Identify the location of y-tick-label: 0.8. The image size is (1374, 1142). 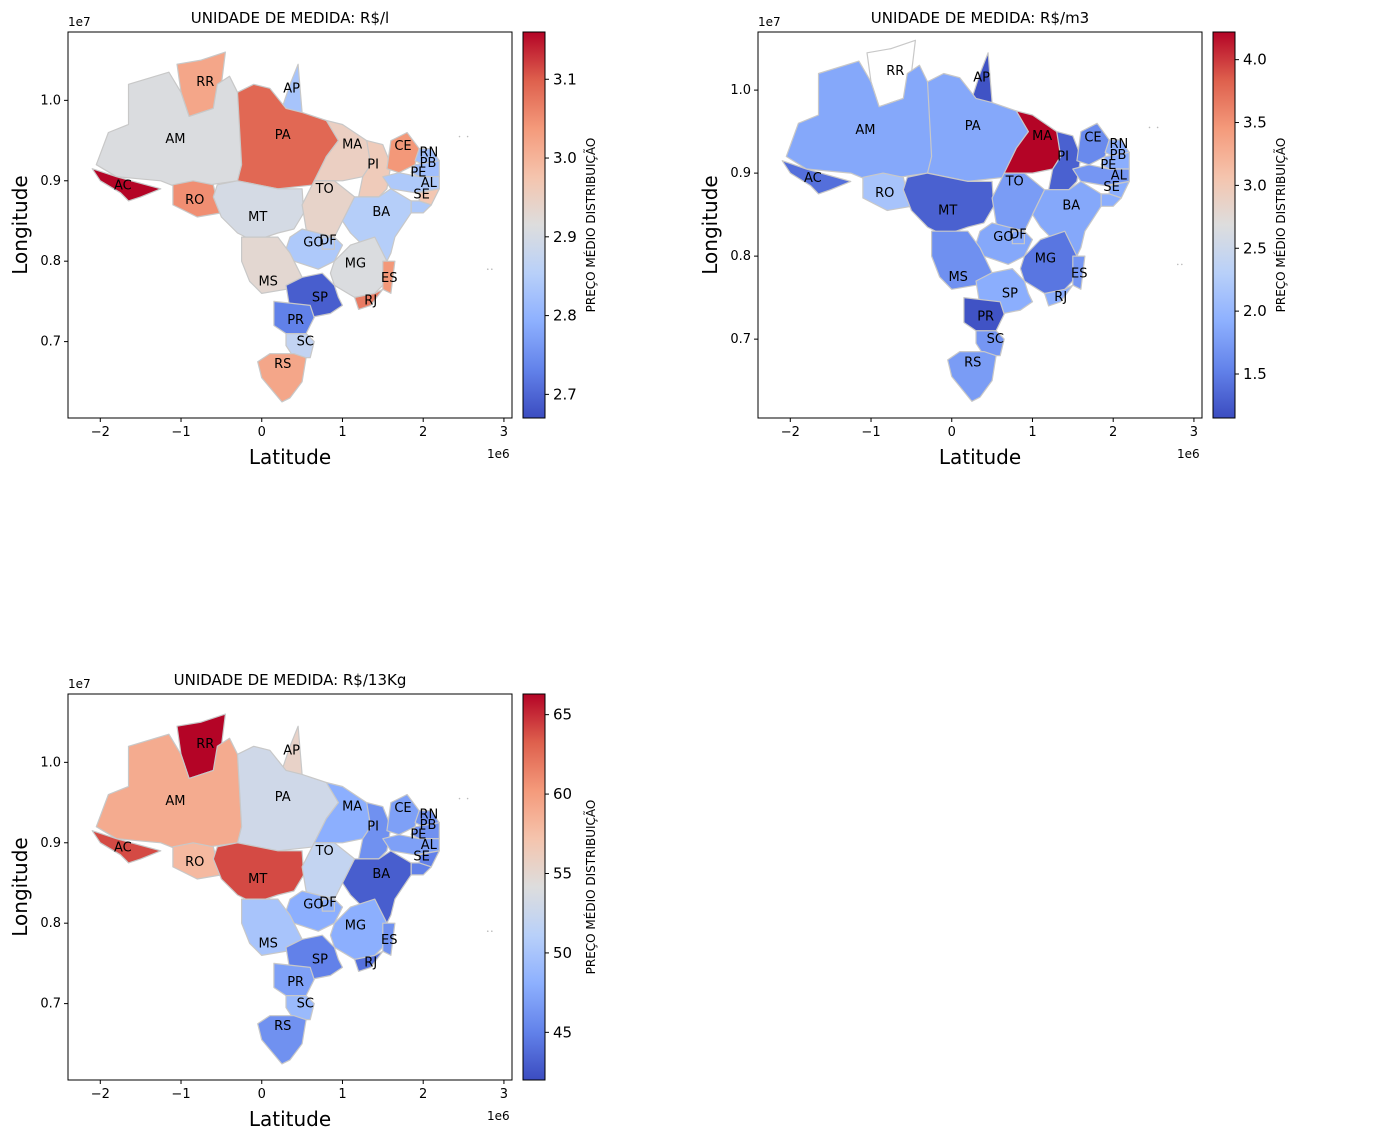
(50, 923).